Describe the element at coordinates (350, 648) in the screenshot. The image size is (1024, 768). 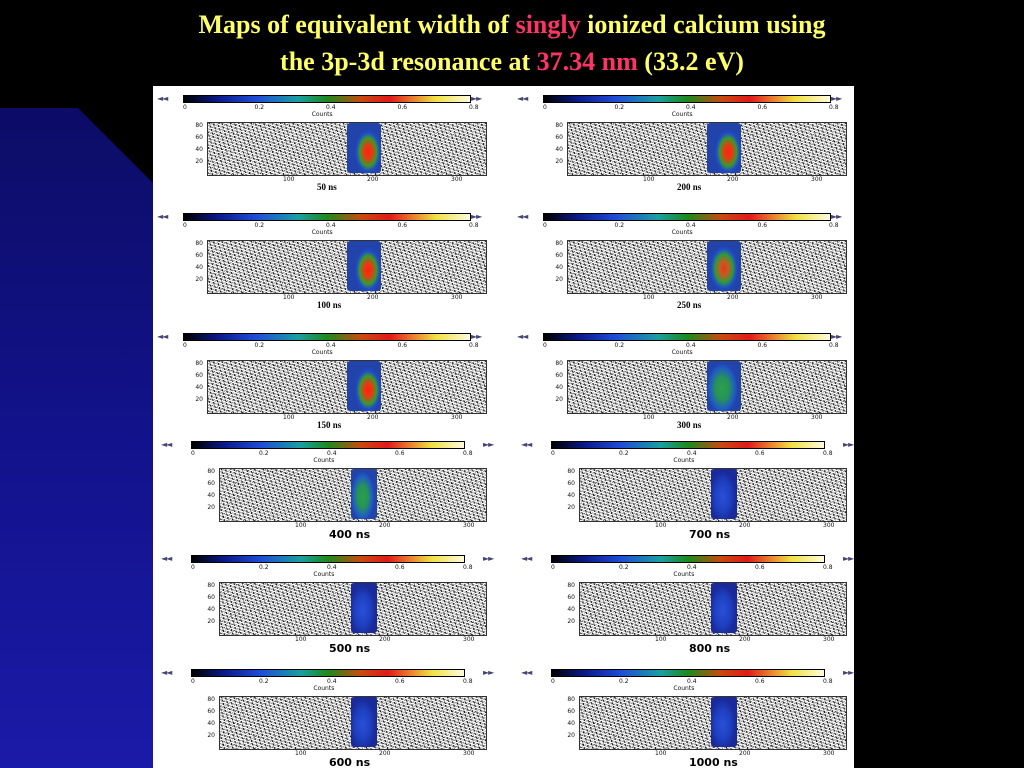
I see `panel-time-label: 500 ns` at that location.